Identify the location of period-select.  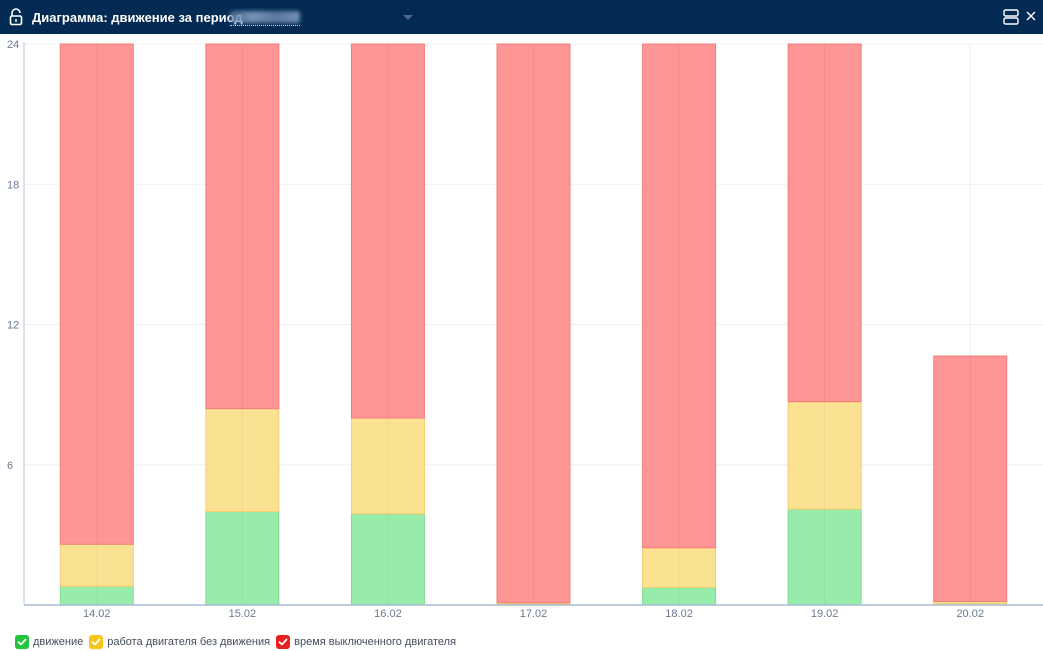
(322, 18).